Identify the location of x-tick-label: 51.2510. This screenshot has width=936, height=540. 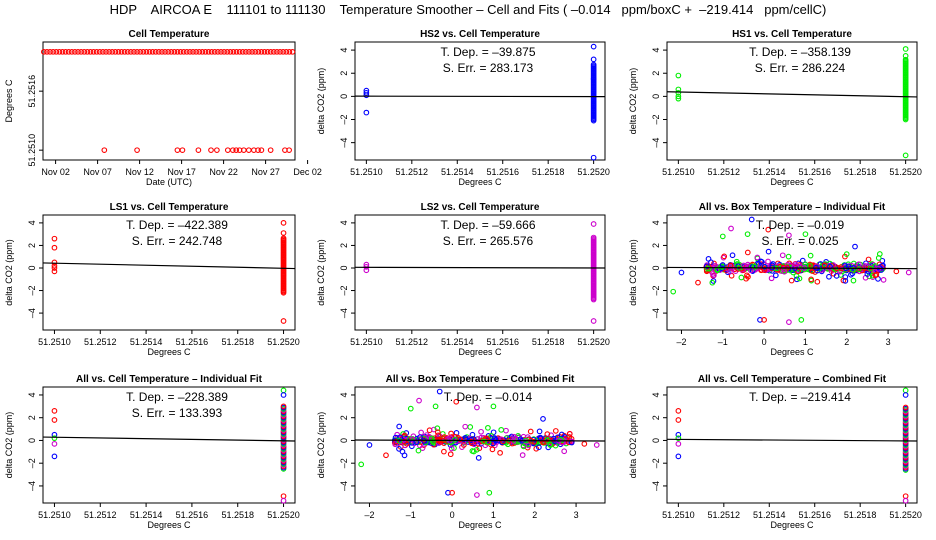
(54, 515).